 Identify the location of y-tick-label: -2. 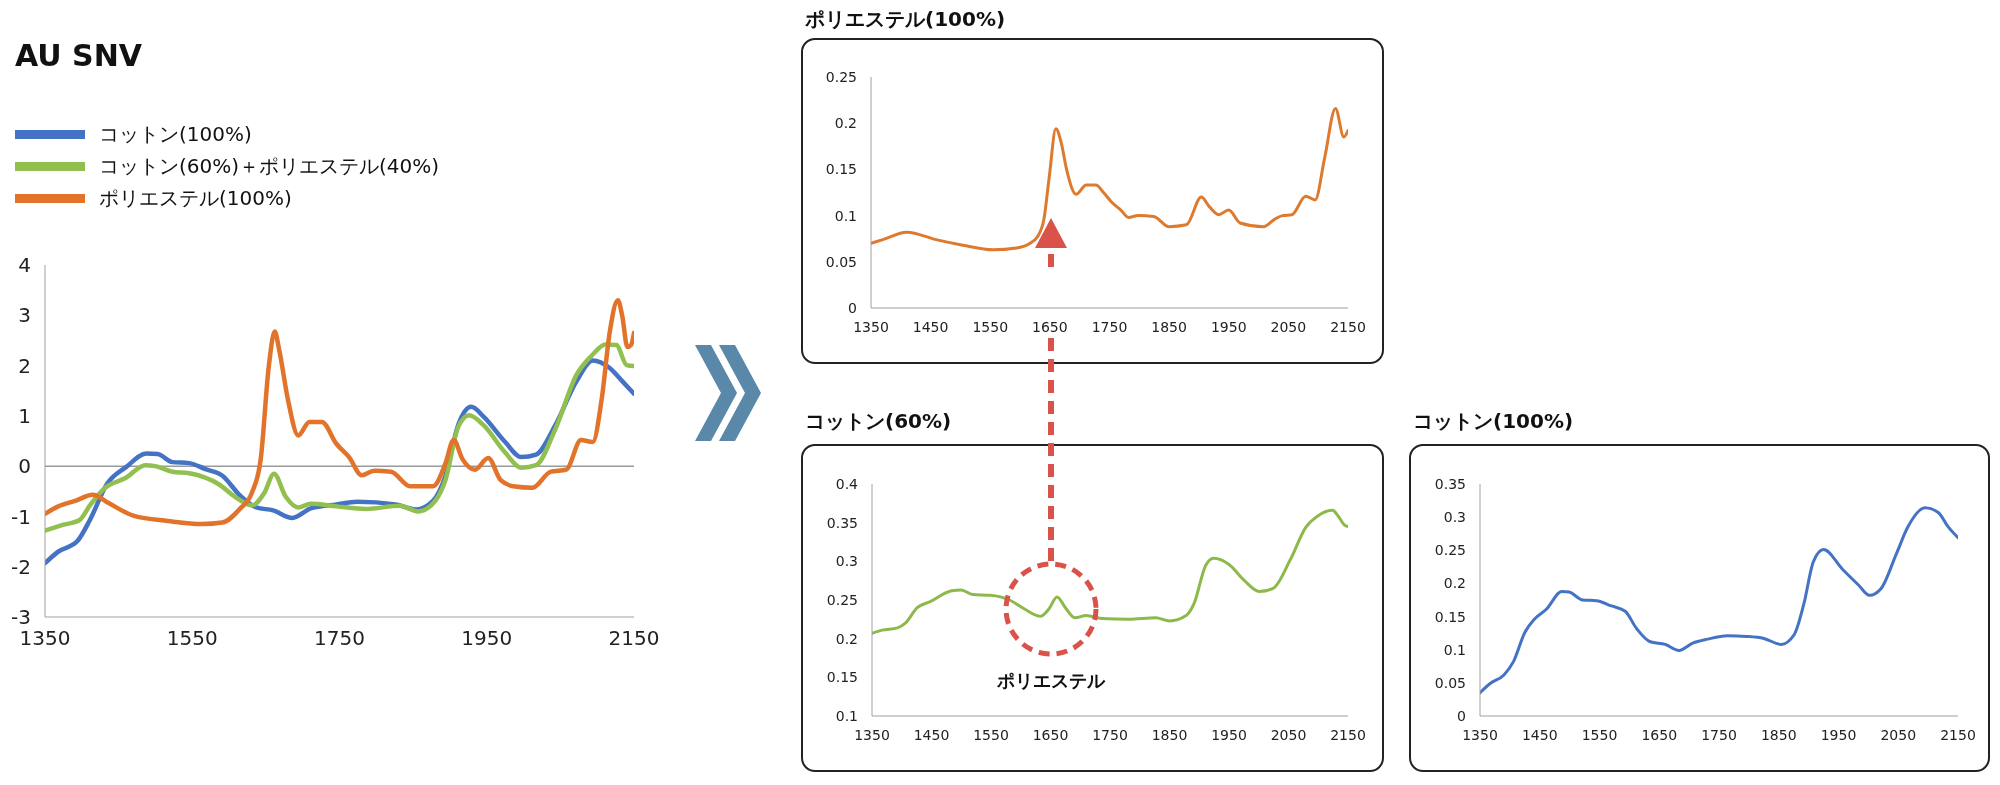
(21, 566).